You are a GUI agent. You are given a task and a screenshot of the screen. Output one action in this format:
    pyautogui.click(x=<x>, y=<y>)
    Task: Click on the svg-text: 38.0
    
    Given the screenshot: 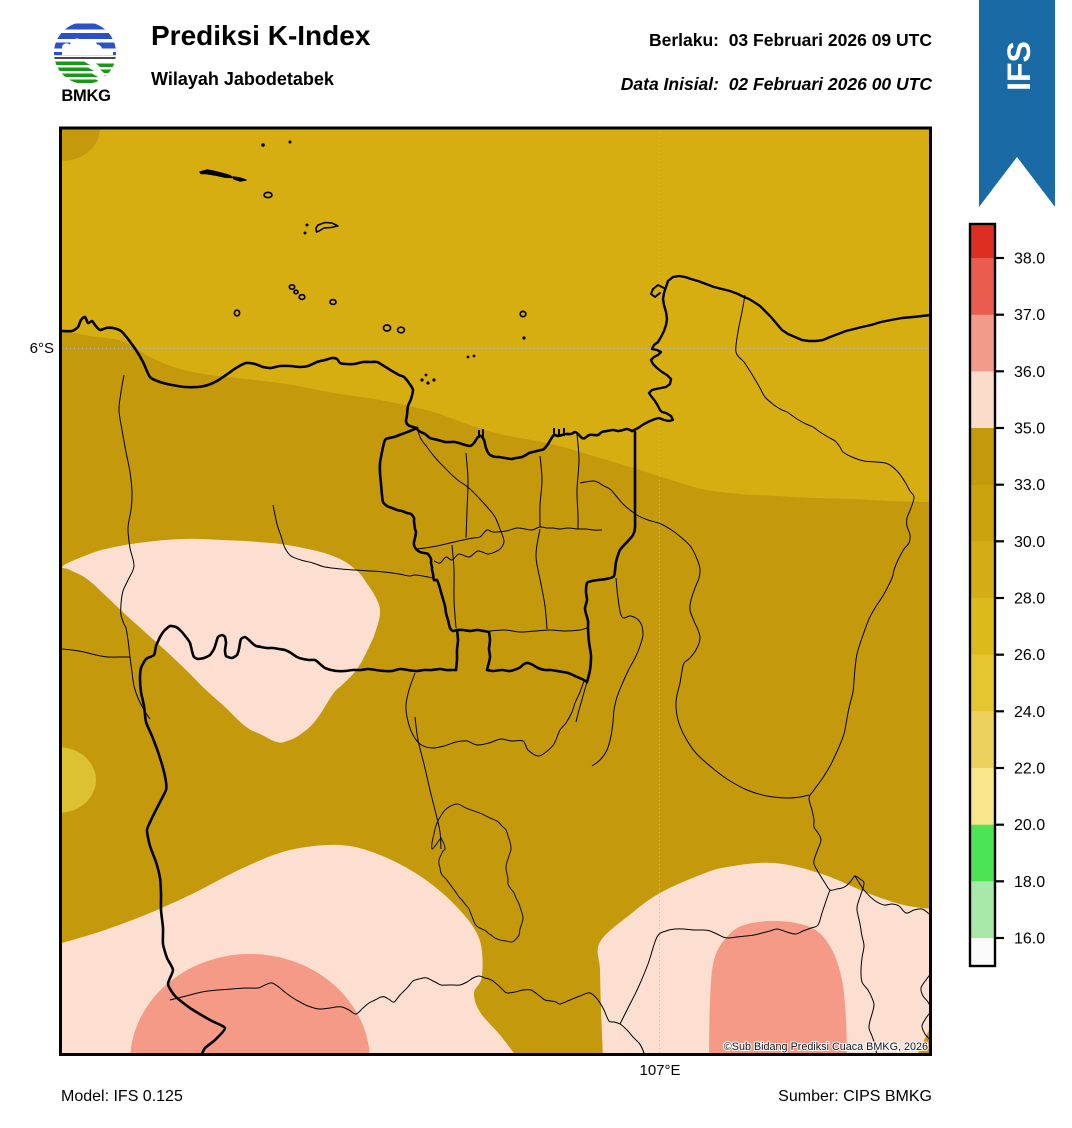 What is the action you would take?
    pyautogui.click(x=1029, y=259)
    